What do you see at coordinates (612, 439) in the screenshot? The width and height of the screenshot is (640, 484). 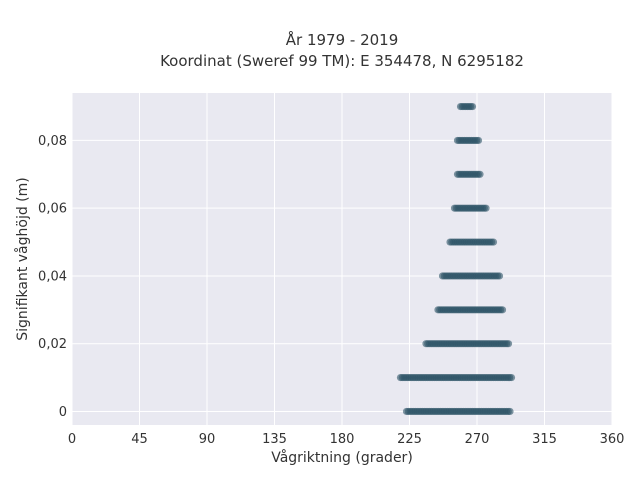 I see `x-tick-label: 360` at bounding box center [612, 439].